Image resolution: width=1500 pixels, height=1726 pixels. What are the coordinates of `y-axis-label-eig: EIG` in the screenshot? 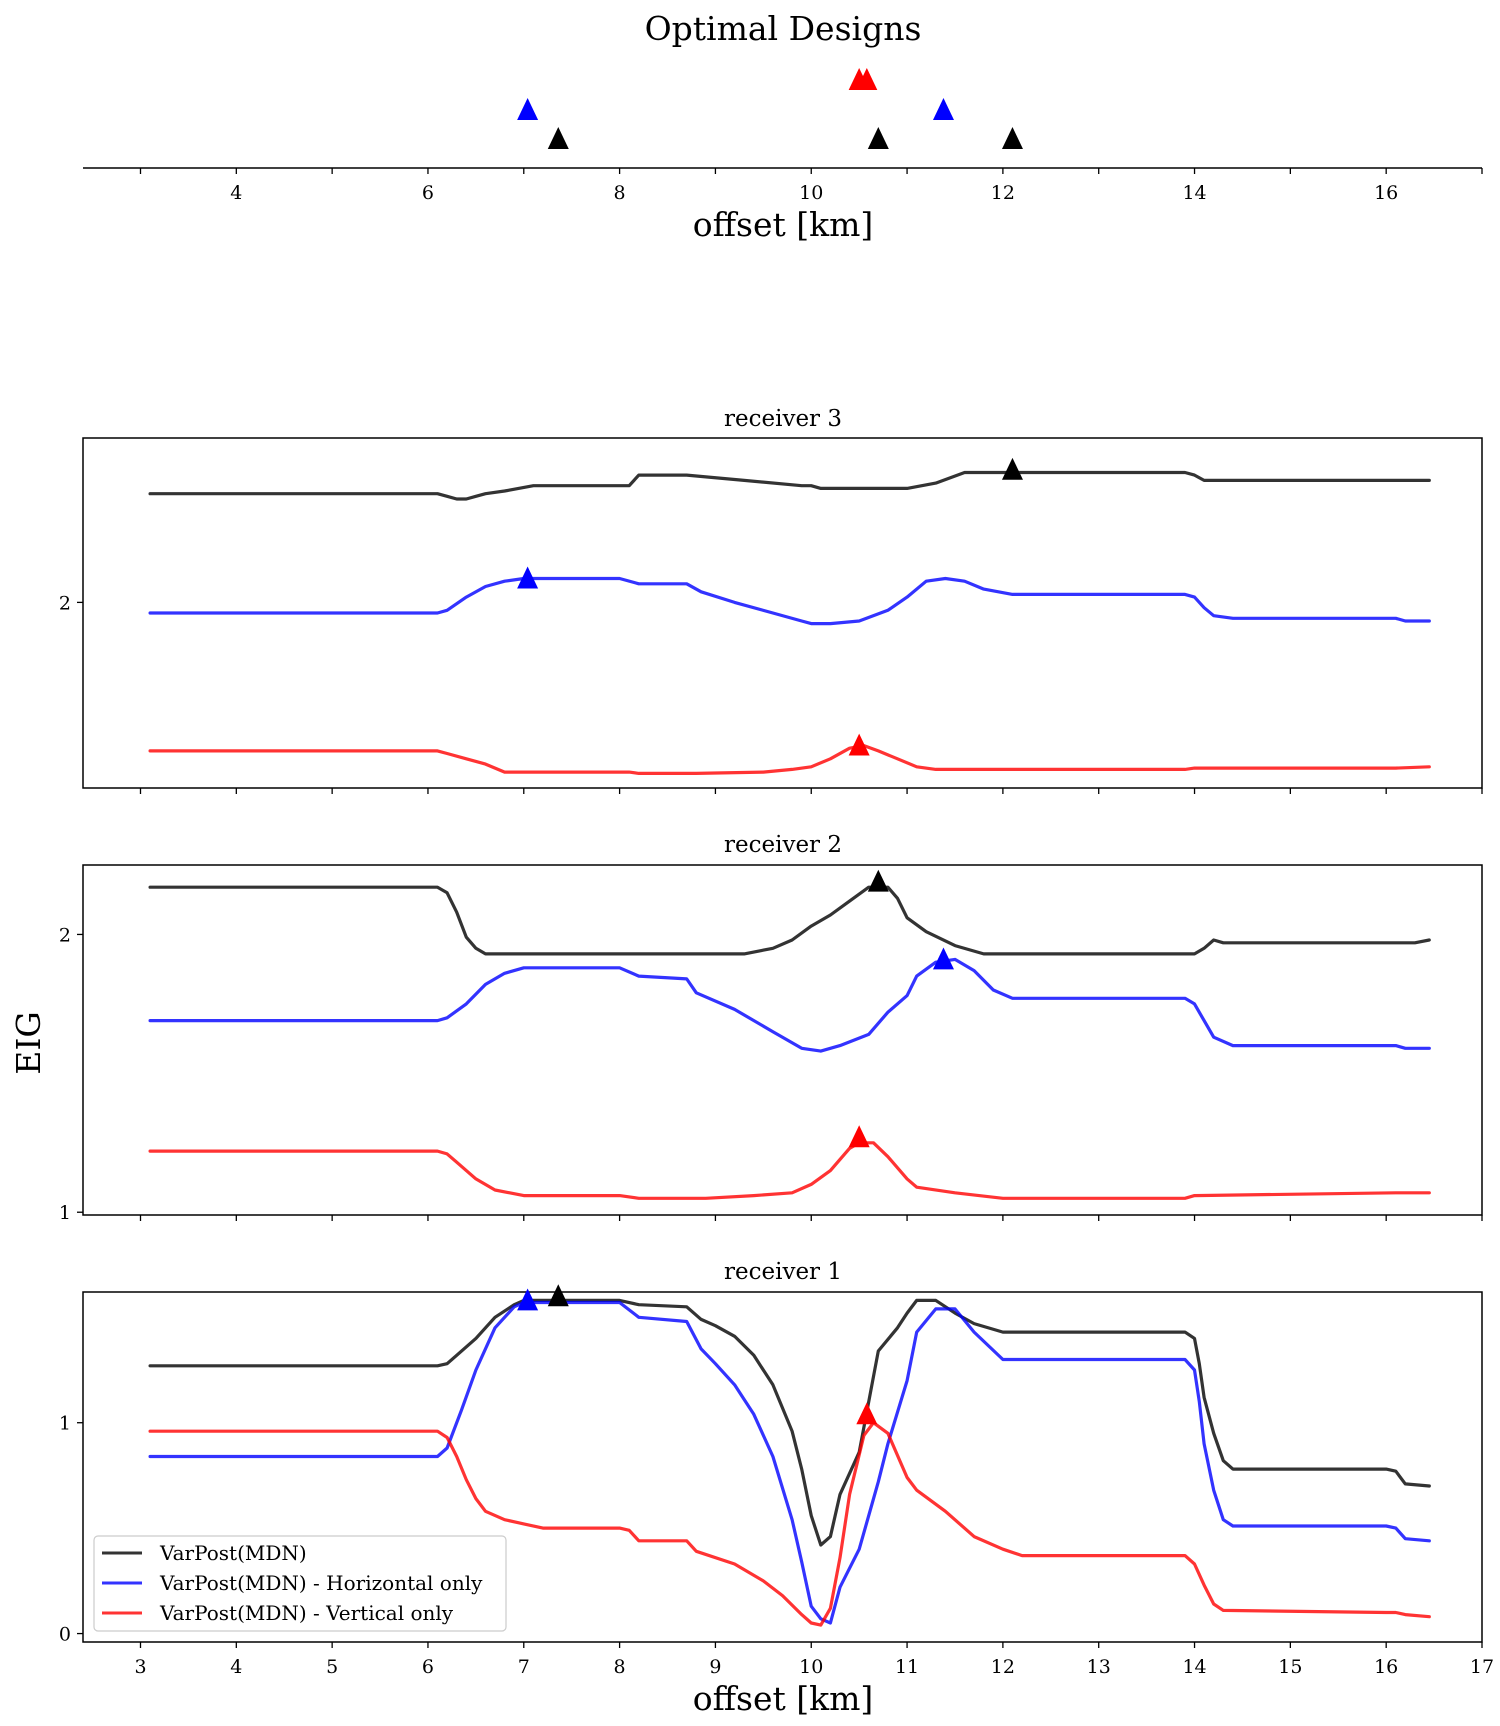 It's located at (28, 1043).